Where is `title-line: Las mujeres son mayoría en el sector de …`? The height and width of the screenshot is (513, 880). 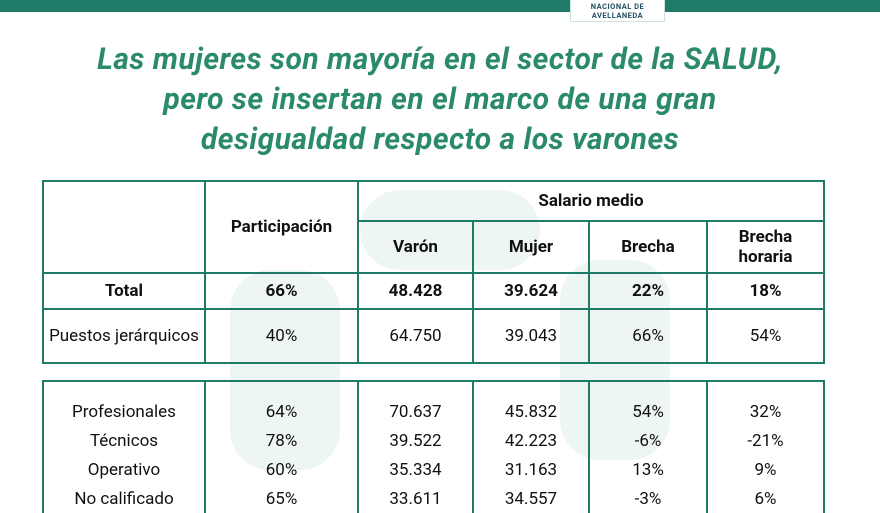
title-line: Las mujeres son mayoría en el sector de … is located at coordinates (440, 59).